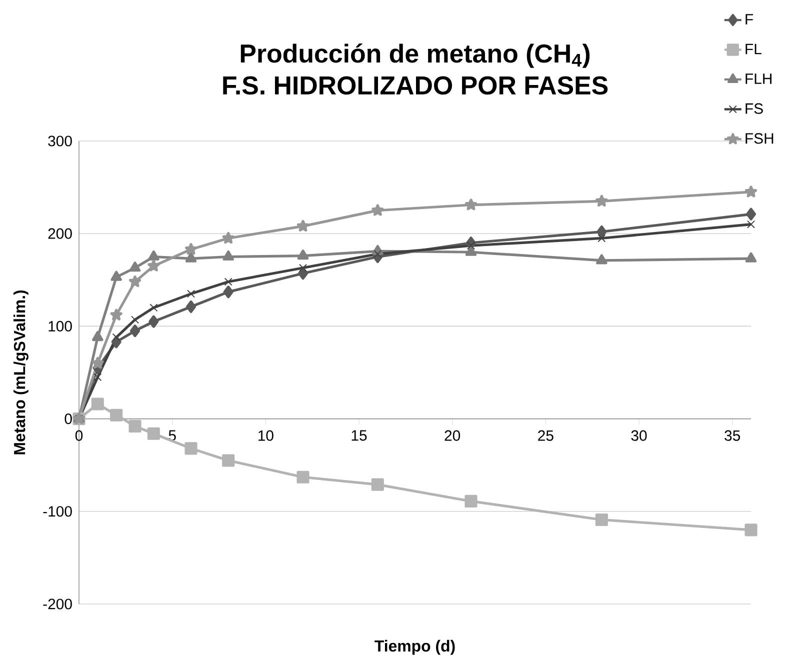 This screenshot has width=798, height=668. What do you see at coordinates (754, 49) in the screenshot?
I see `legend-label: FL` at bounding box center [754, 49].